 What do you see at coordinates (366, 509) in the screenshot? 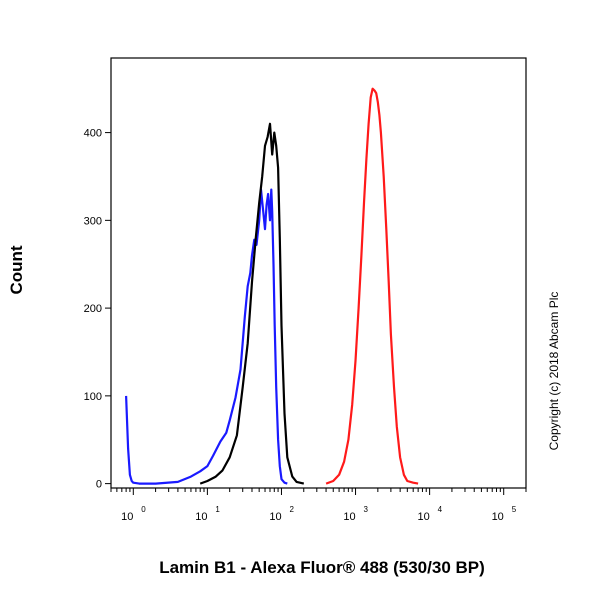
I see `x-tick-exponent: 3` at bounding box center [366, 509].